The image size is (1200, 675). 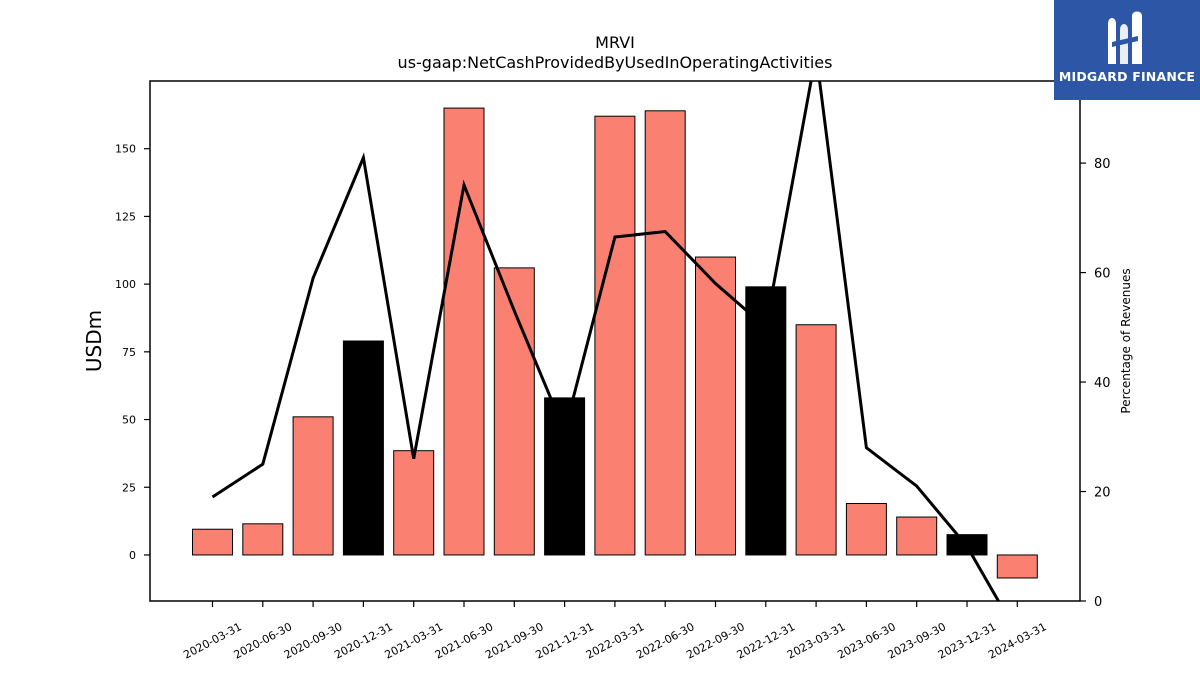 I want to click on logo-mark-icon, so click(x=1125, y=37).